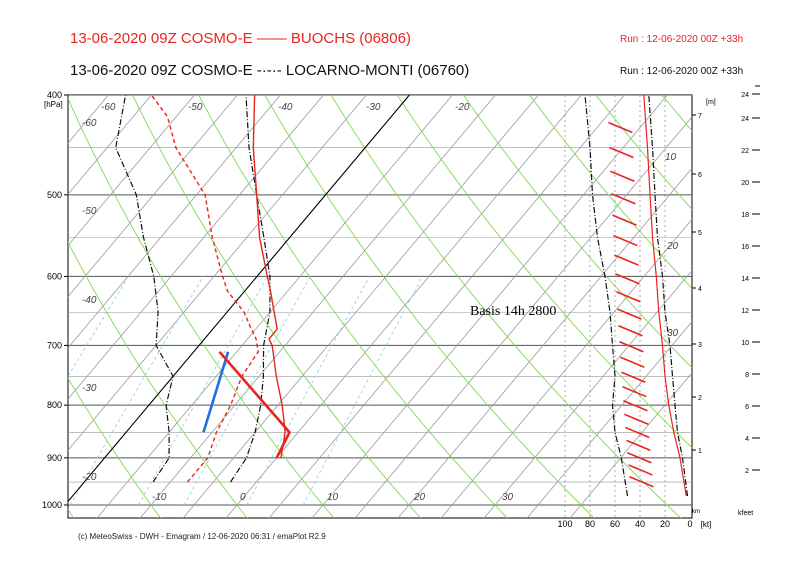  What do you see at coordinates (240, 38) in the screenshot?
I see `chart-title-buochs: 13-06-2020 09Z COSMO-E —— BUOCHS (06806)` at bounding box center [240, 38].